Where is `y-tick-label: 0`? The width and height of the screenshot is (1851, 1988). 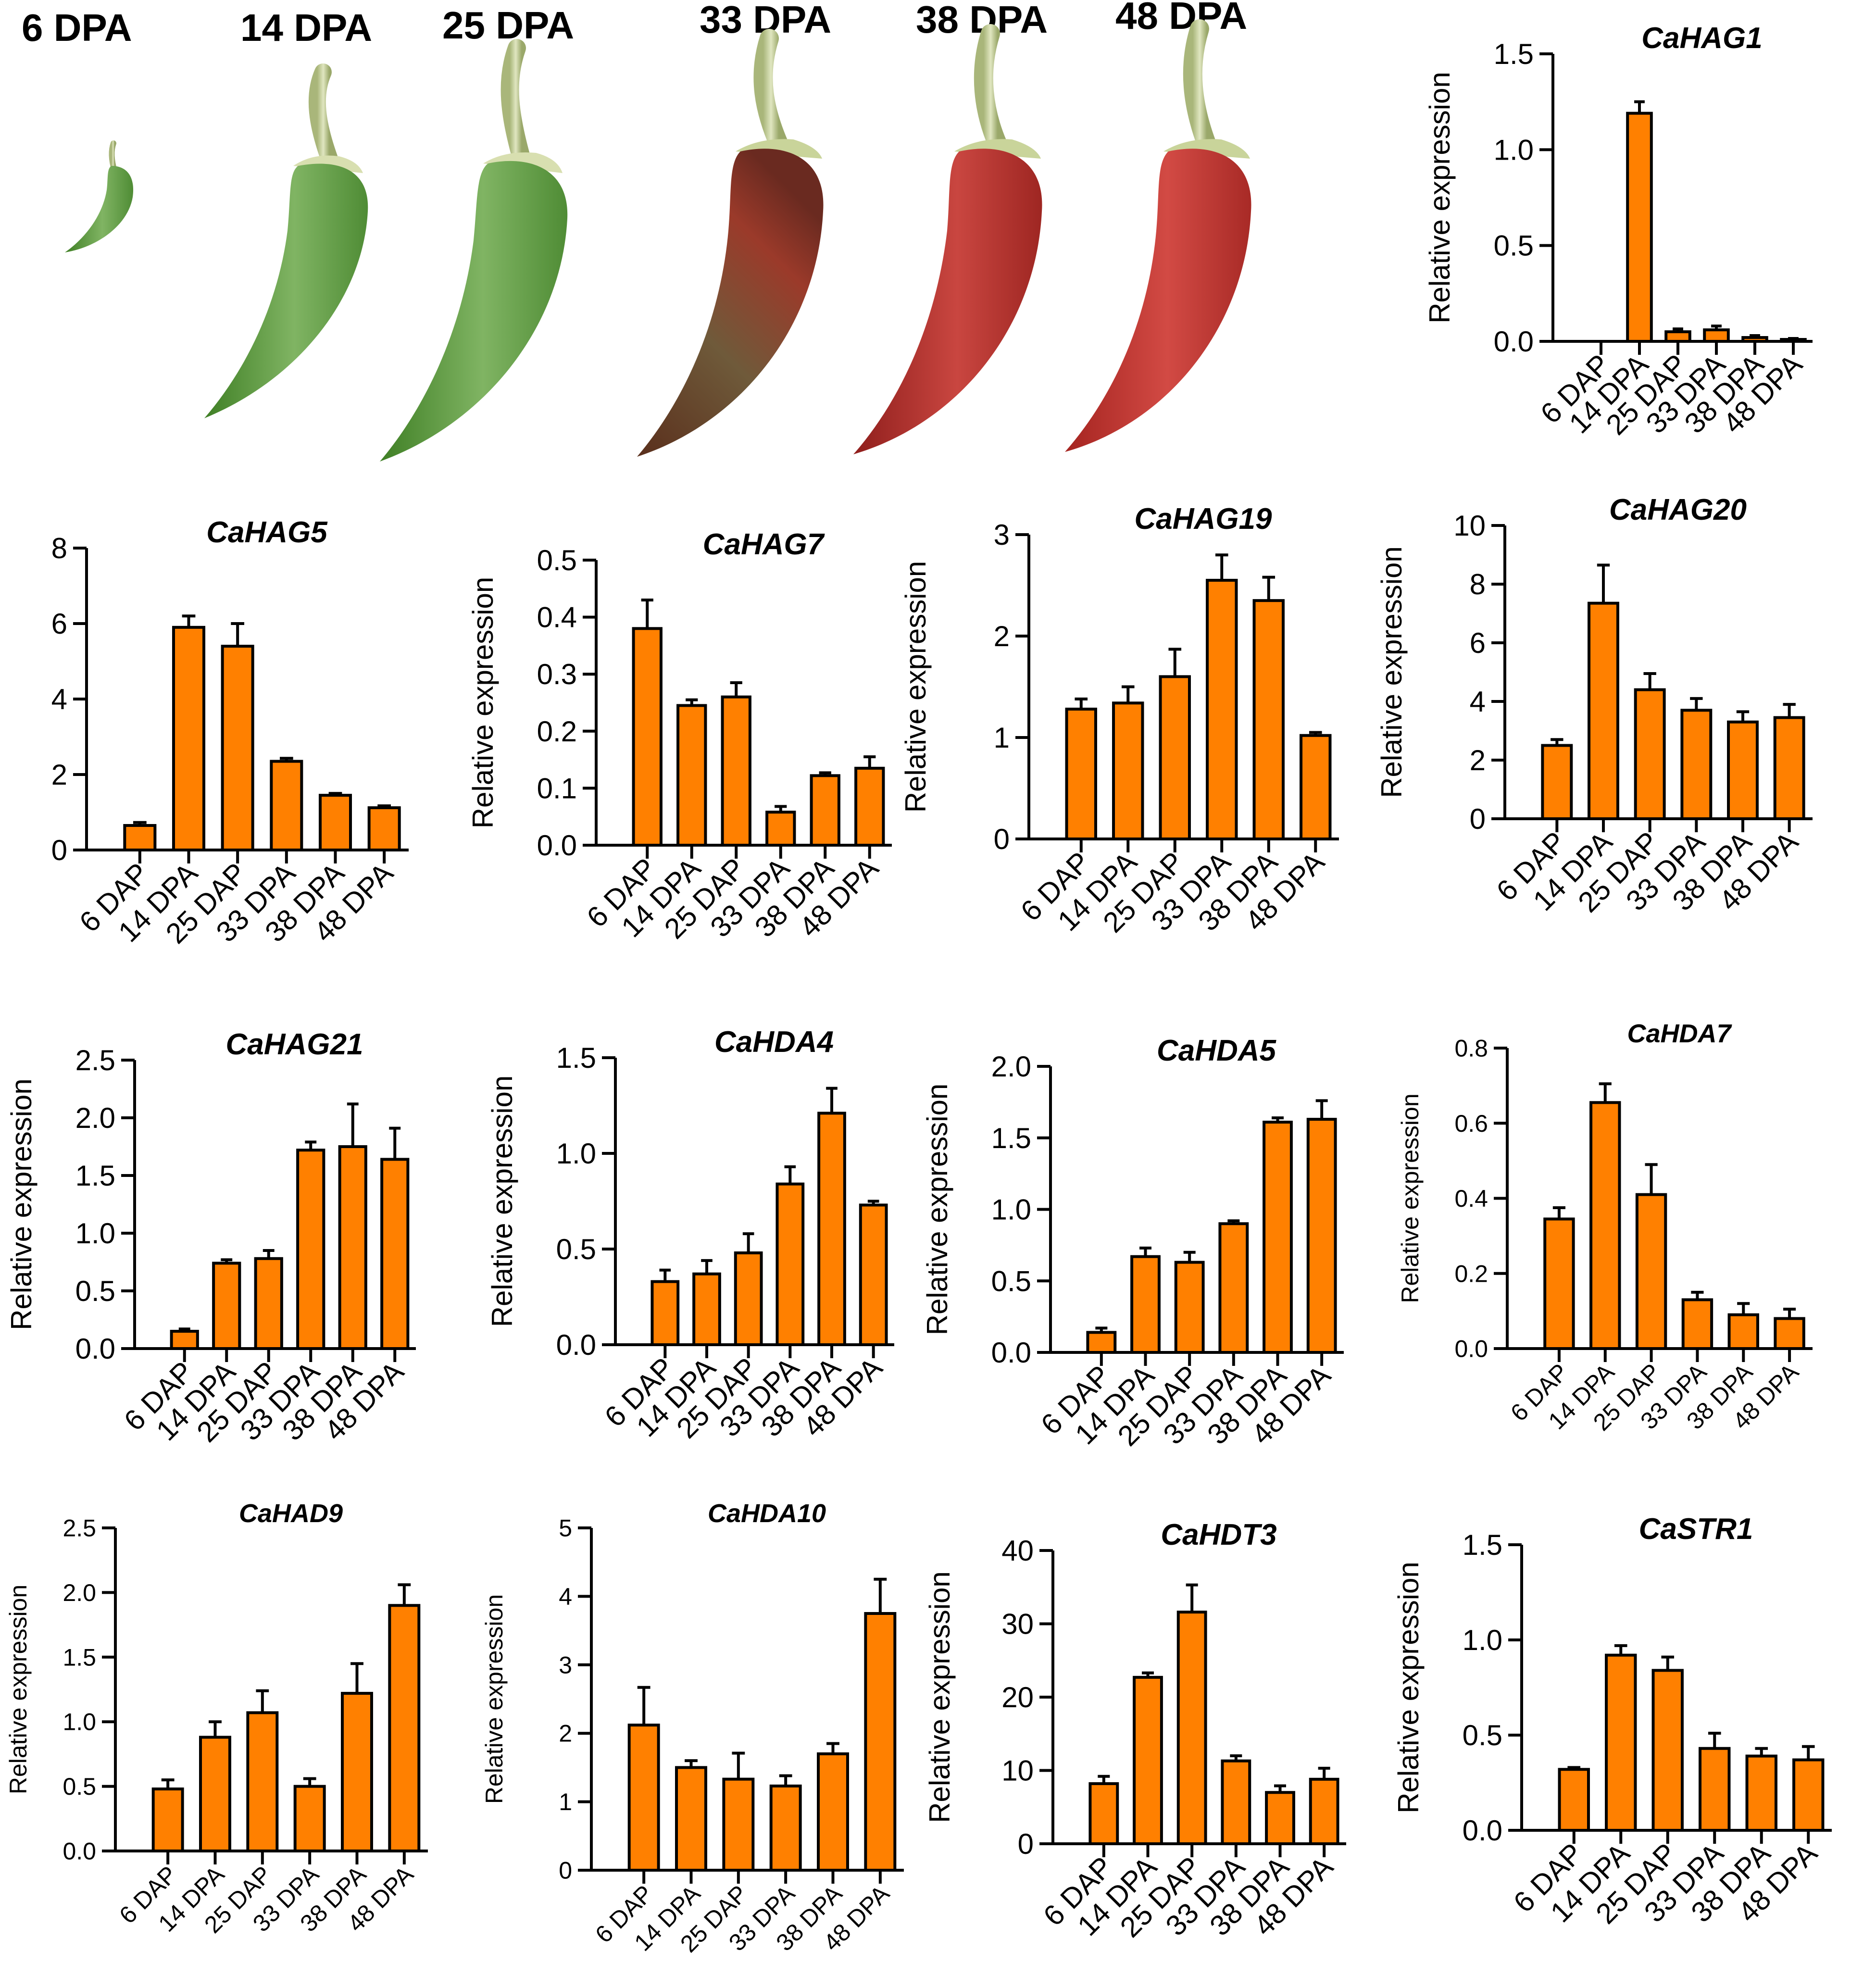 y-tick-label: 0 is located at coordinates (59, 850).